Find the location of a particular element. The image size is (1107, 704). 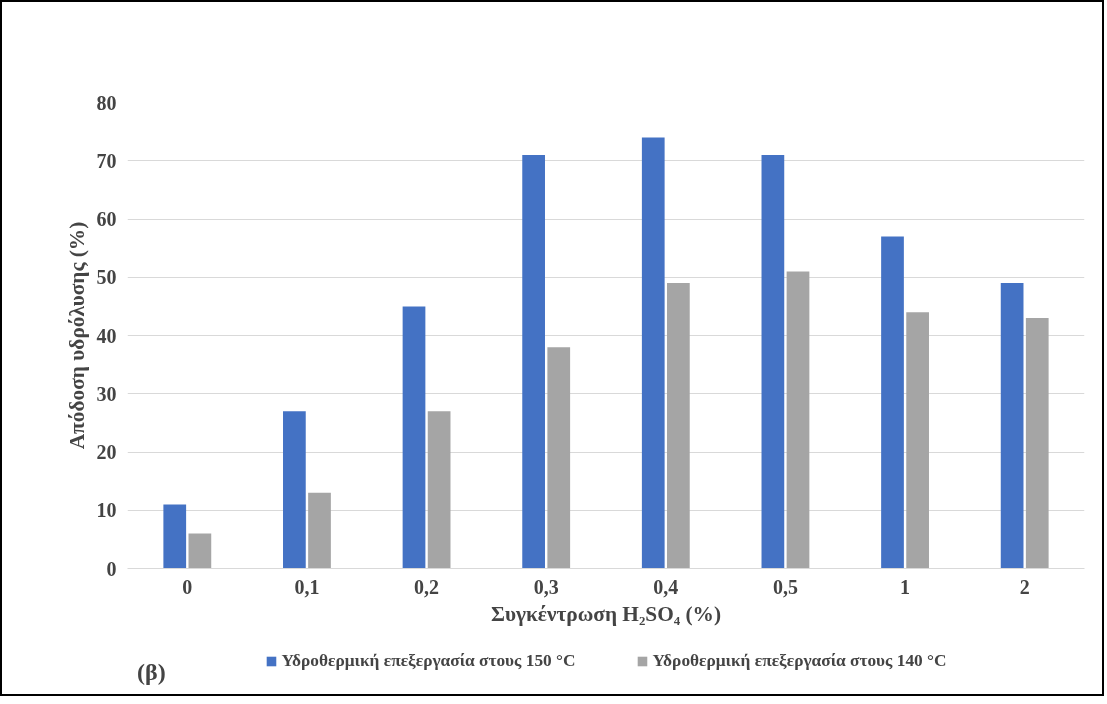

x-tick-label: 0,2 is located at coordinates (427, 586).